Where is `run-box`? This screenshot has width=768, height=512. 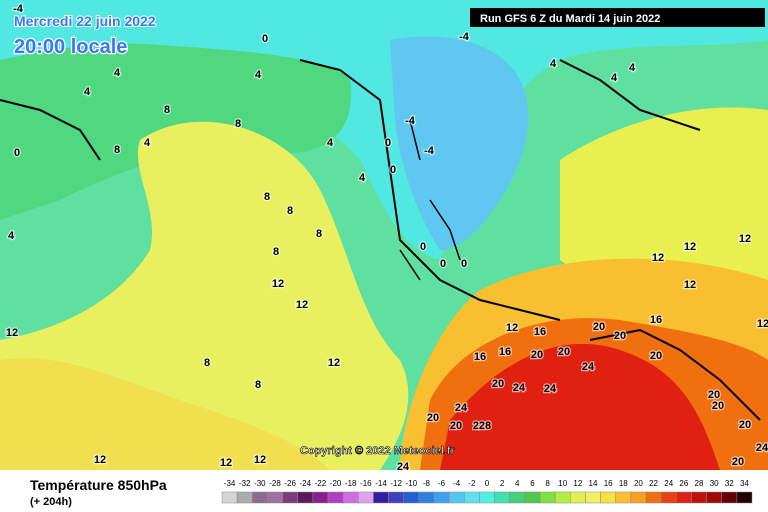 run-box is located at coordinates (617, 17).